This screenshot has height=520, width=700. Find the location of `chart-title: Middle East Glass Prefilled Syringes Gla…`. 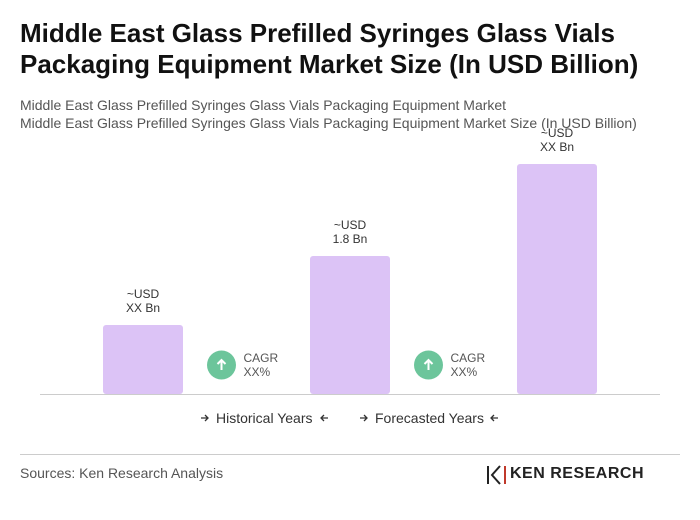

chart-title: Middle East Glass Prefilled Syringes Gla… is located at coordinates (329, 48).